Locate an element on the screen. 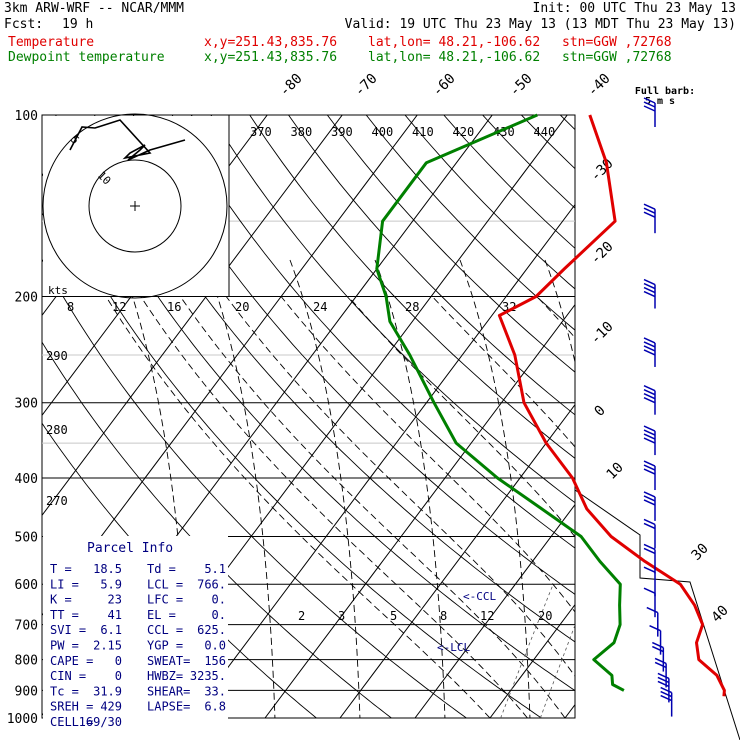 The width and height of the screenshot is (740, 740). theta-e-label: 32 is located at coordinates (509, 307).